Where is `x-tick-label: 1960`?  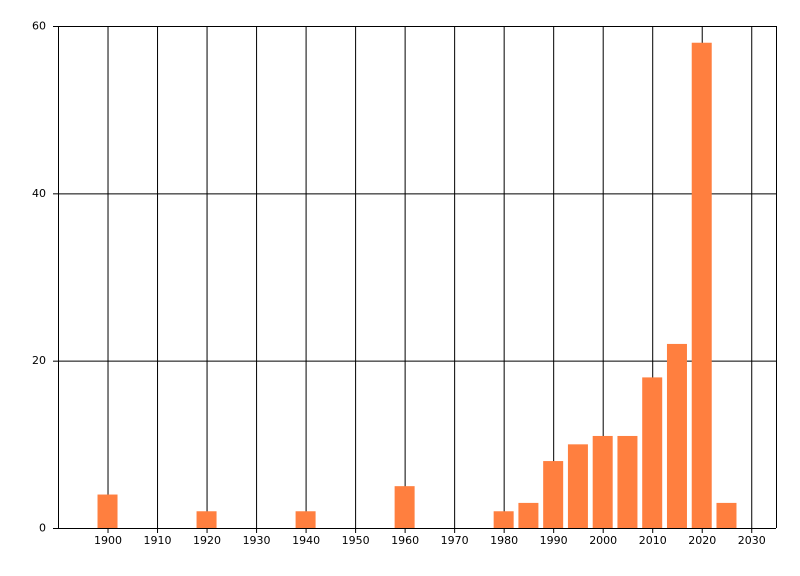 x-tick-label: 1960 is located at coordinates (405, 540).